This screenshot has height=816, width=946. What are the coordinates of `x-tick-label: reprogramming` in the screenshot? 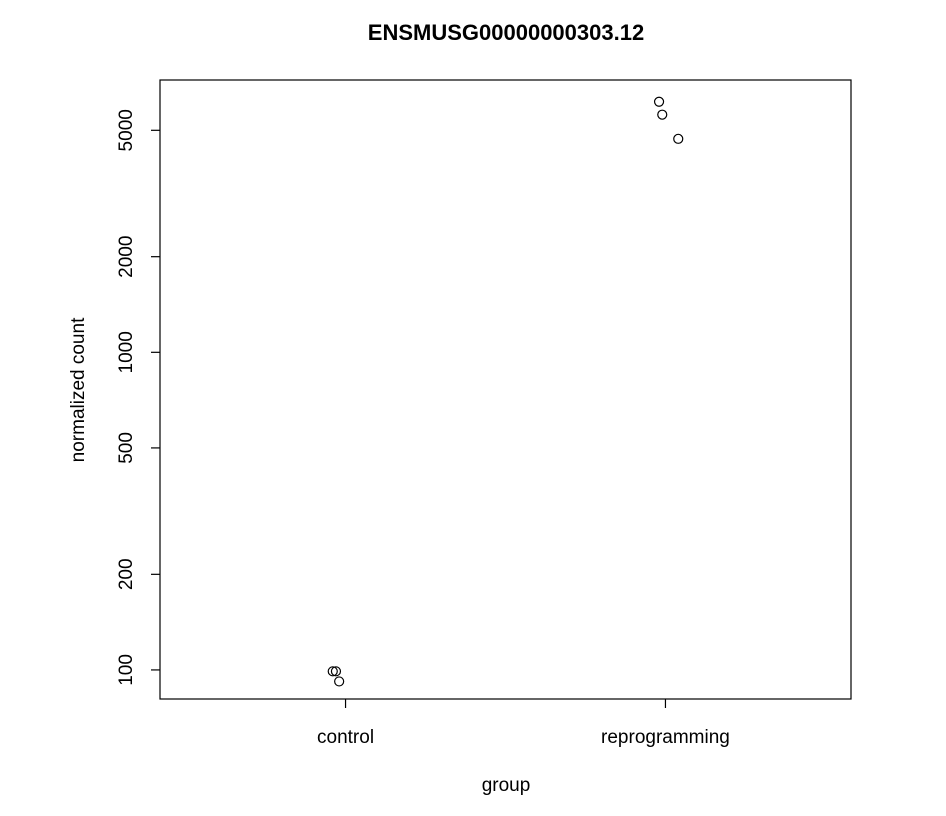 It's located at (665, 737).